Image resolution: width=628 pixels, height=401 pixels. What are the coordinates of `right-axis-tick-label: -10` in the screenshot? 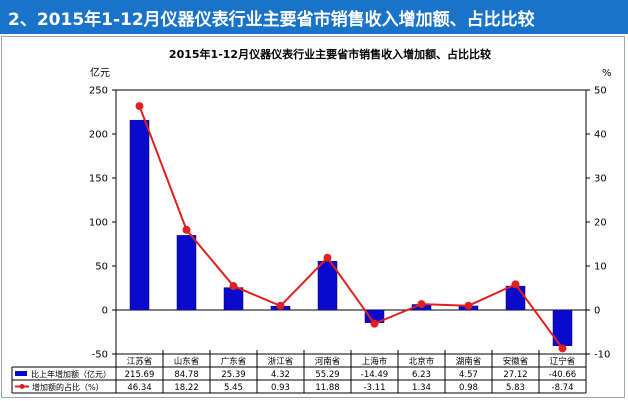 It's located at (602, 355).